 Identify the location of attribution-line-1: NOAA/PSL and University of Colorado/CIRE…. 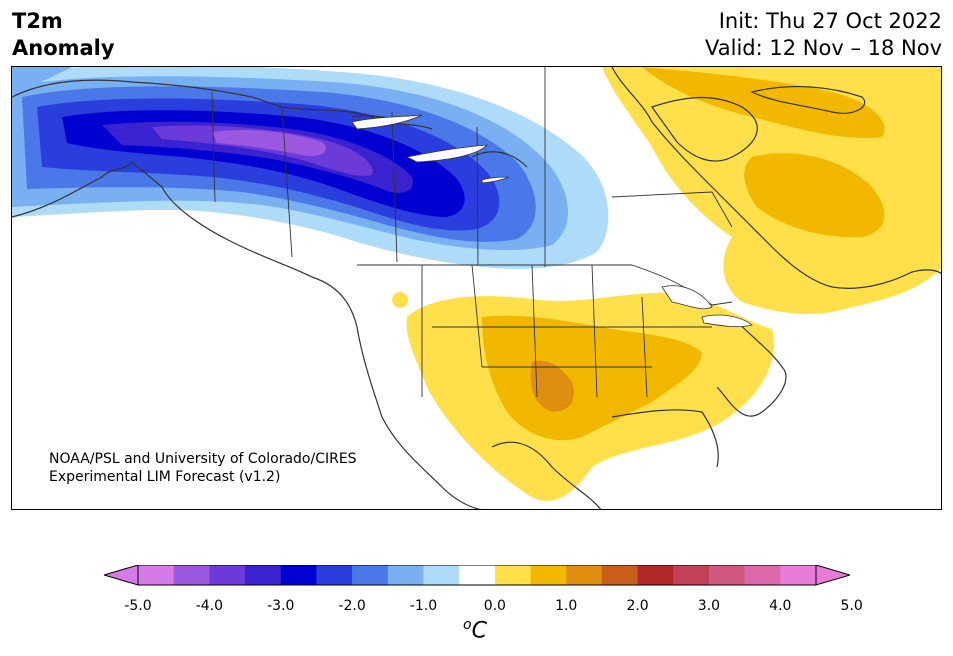
(203, 459).